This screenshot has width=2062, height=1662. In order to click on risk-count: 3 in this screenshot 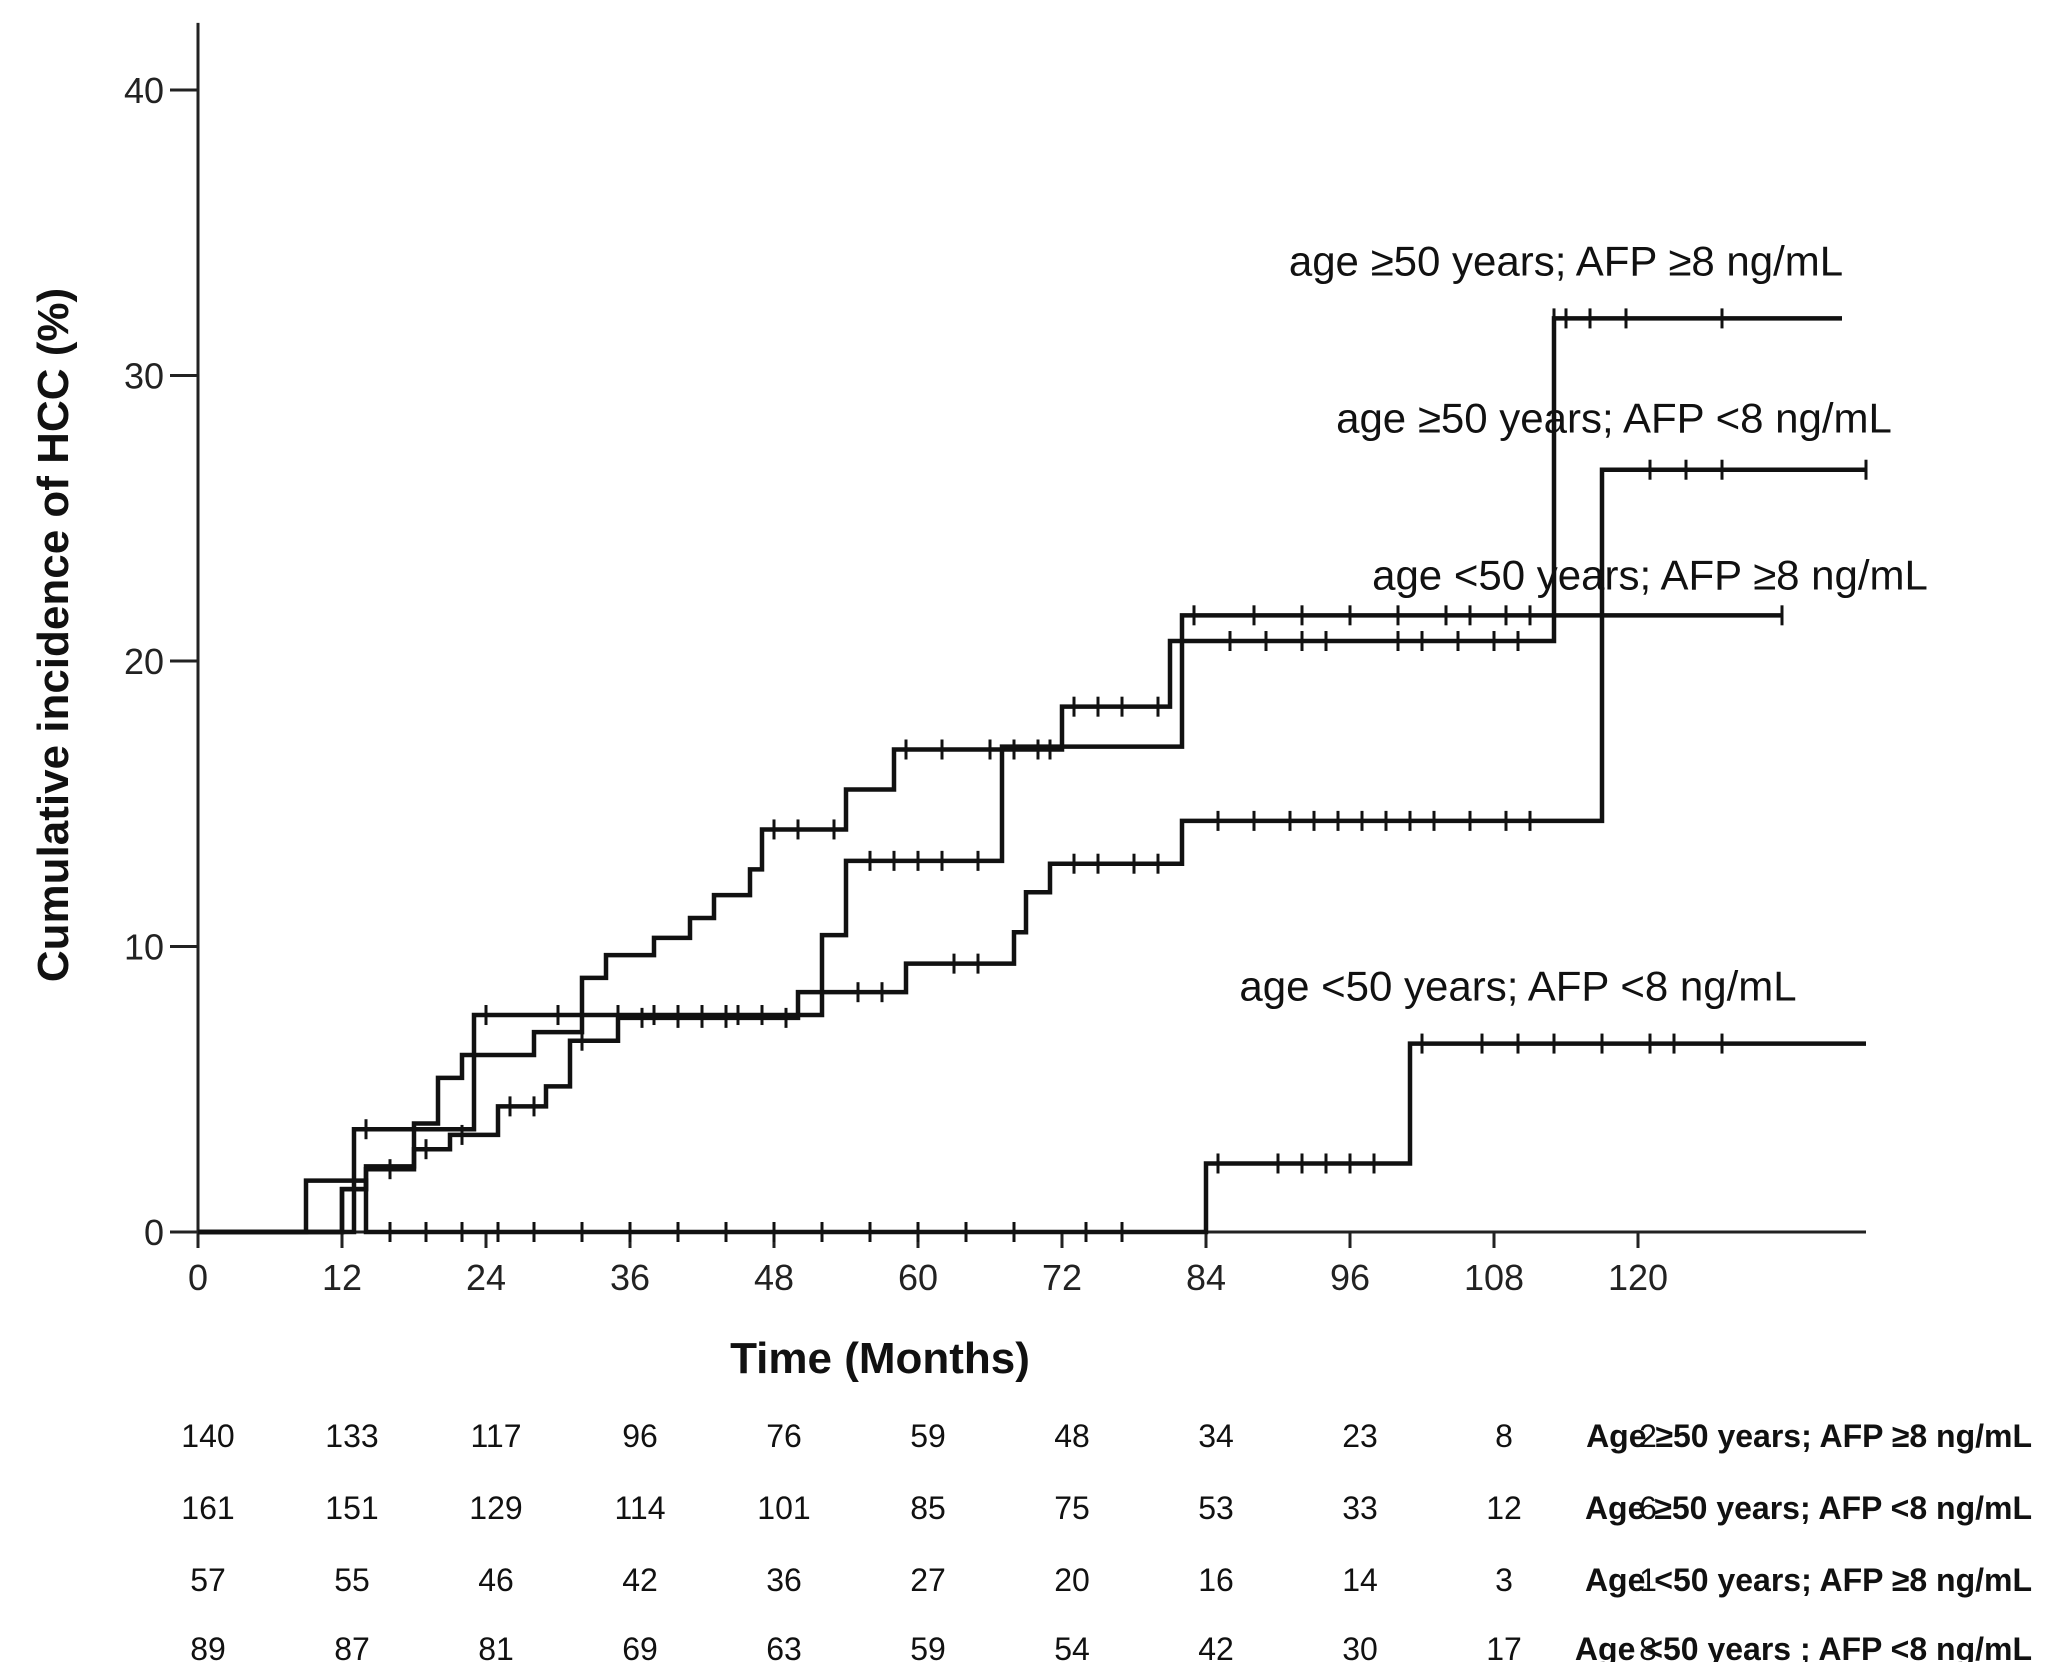, I will do `click(1504, 1580)`.